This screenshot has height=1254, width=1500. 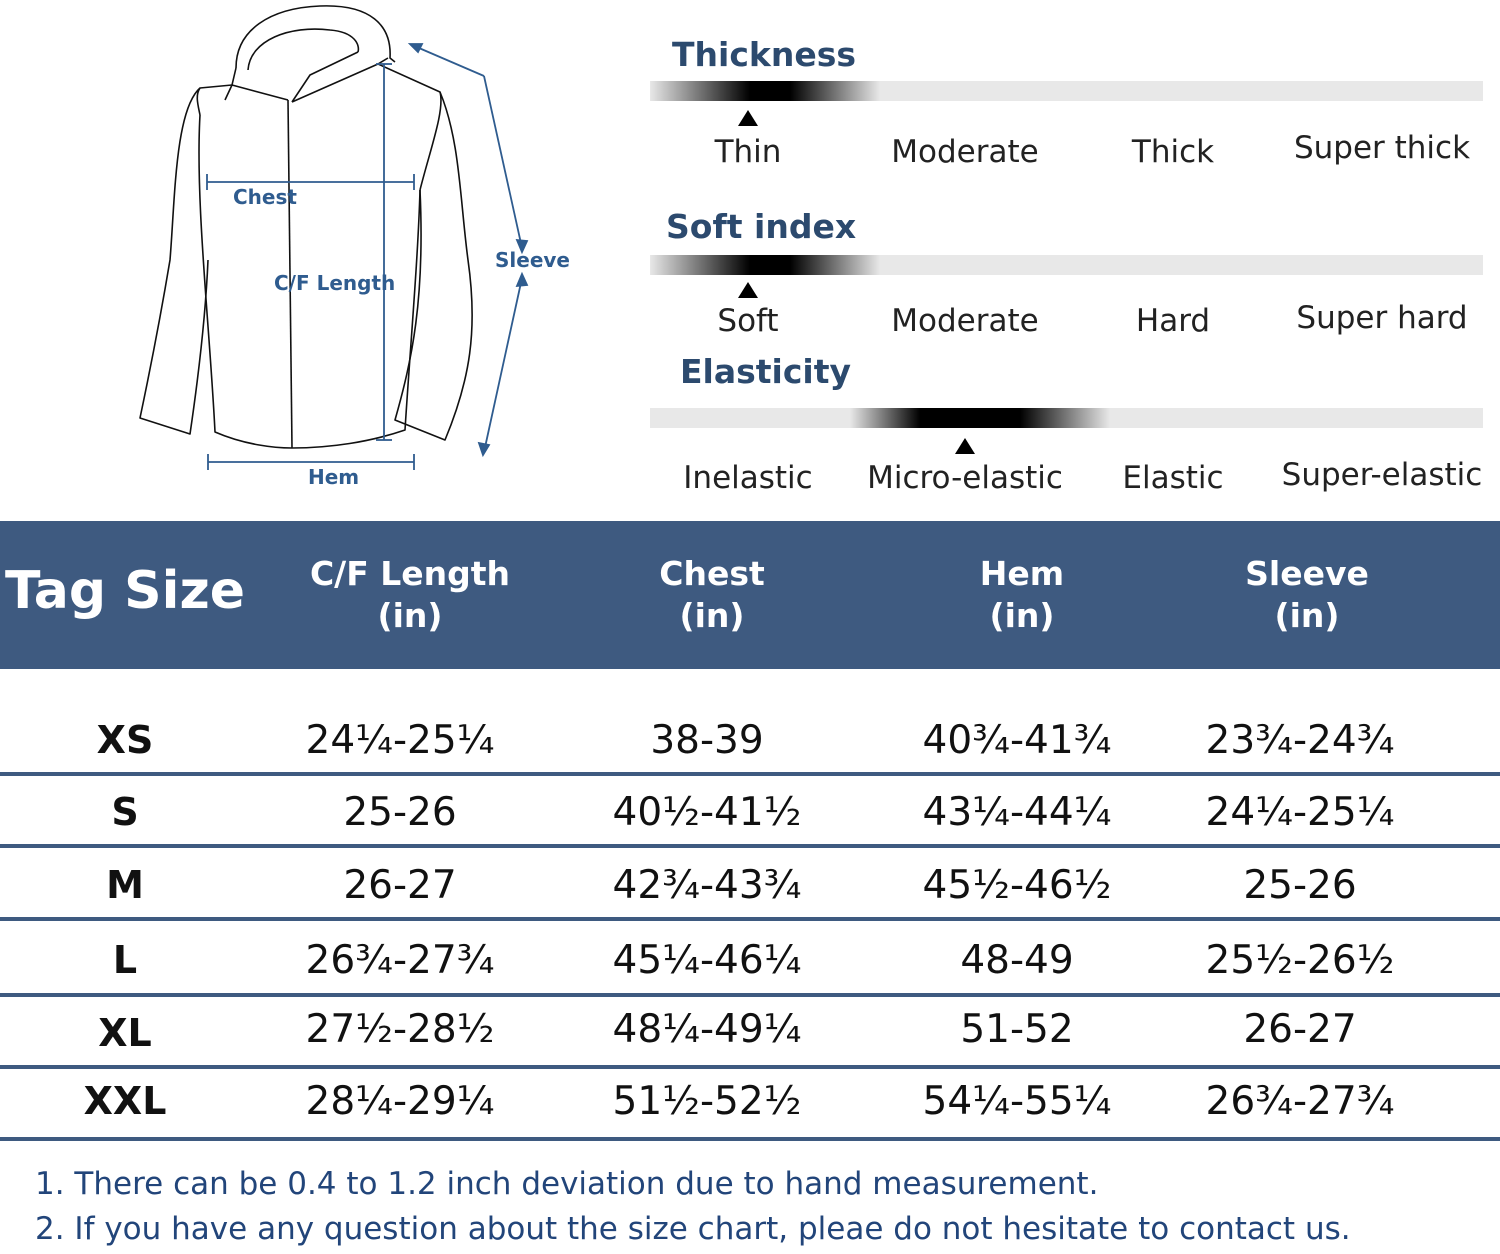 I want to click on size-cell: S, so click(x=125, y=812).